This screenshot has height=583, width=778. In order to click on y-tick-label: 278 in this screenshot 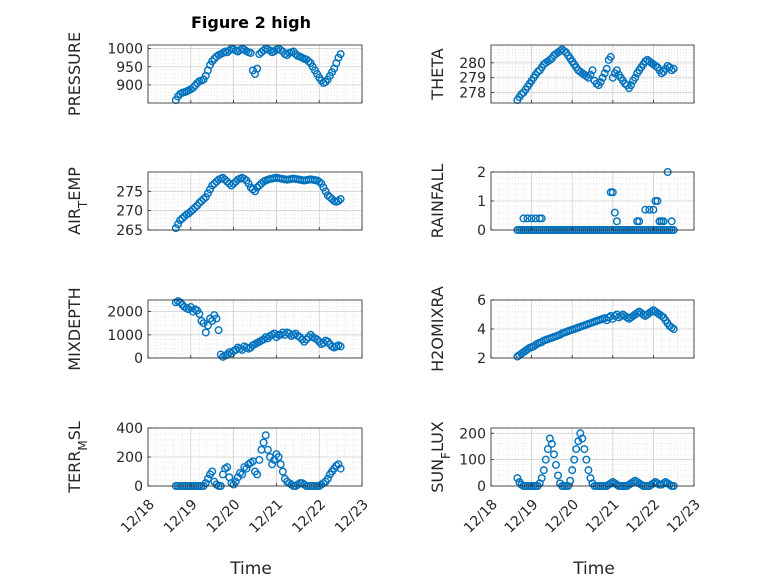, I will do `click(472, 94)`.